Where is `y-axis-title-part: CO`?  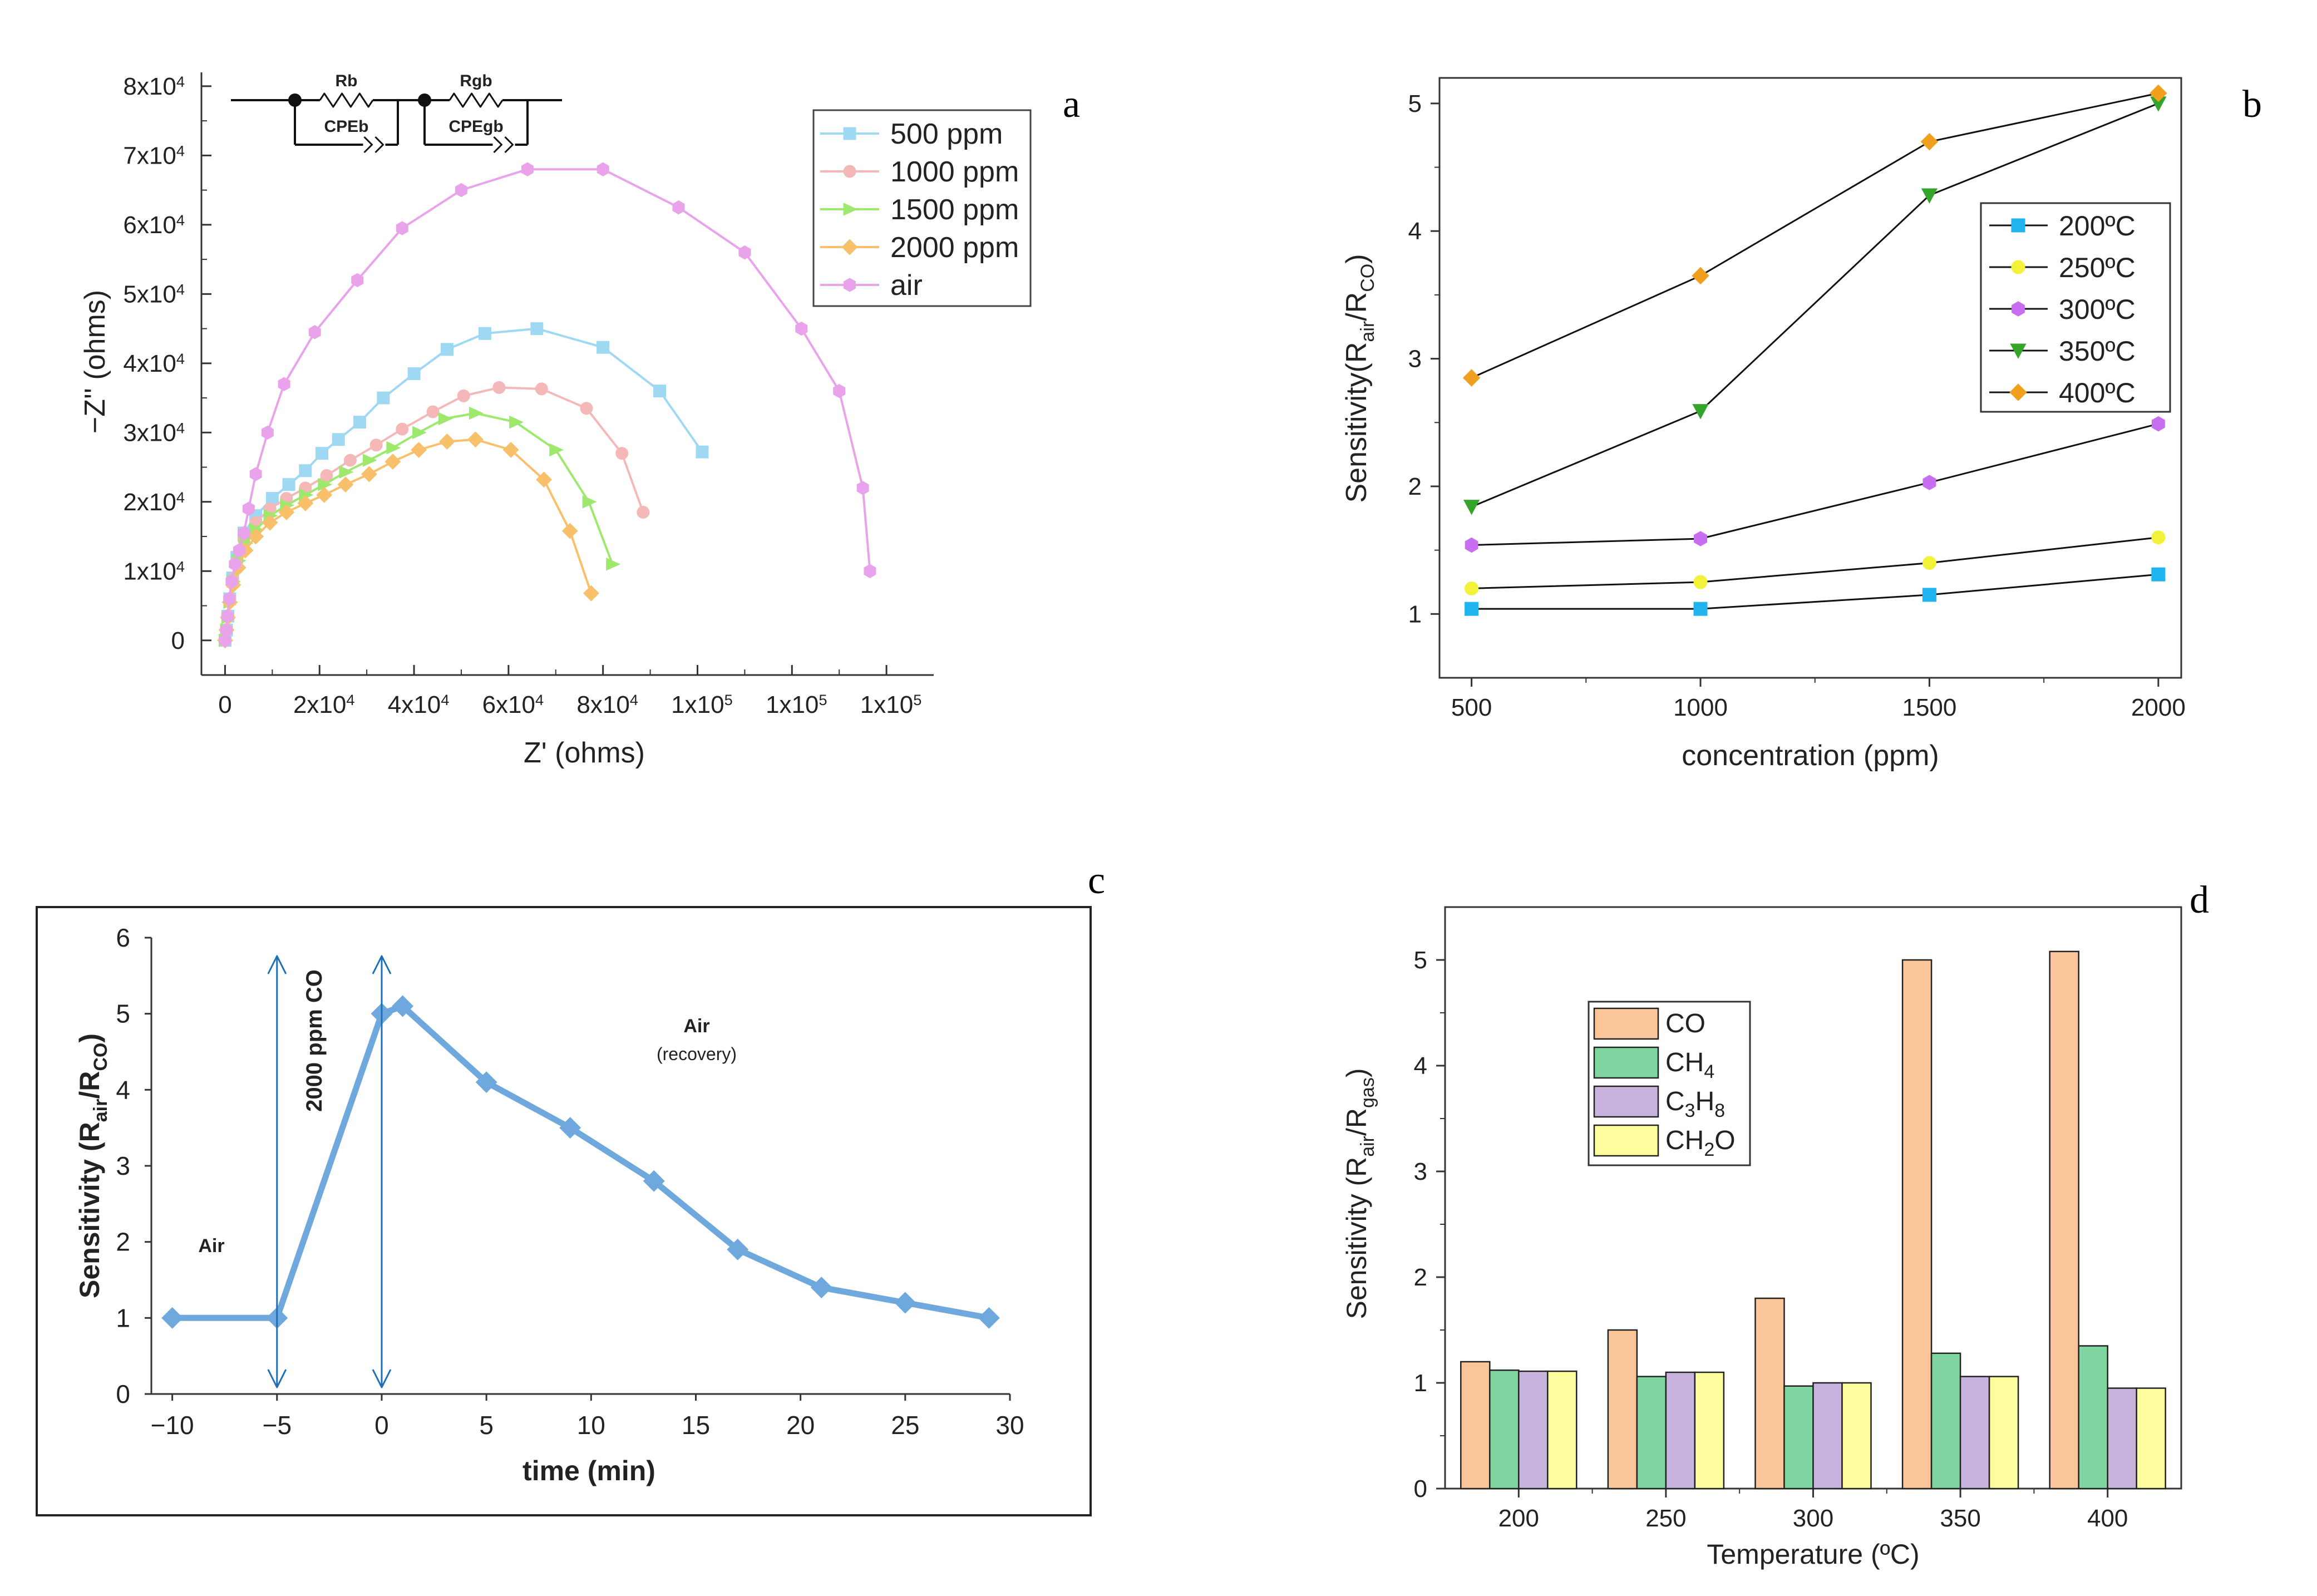 y-axis-title-part: CO is located at coordinates (100, 1057).